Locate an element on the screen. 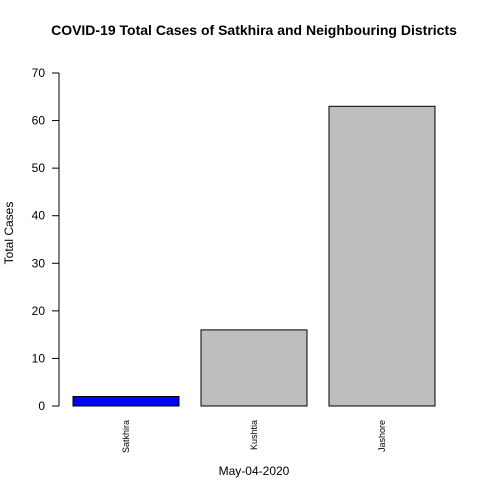 Image resolution: width=480 pixels, height=480 pixels. y-tick-label-10: 10 is located at coordinates (39, 358).